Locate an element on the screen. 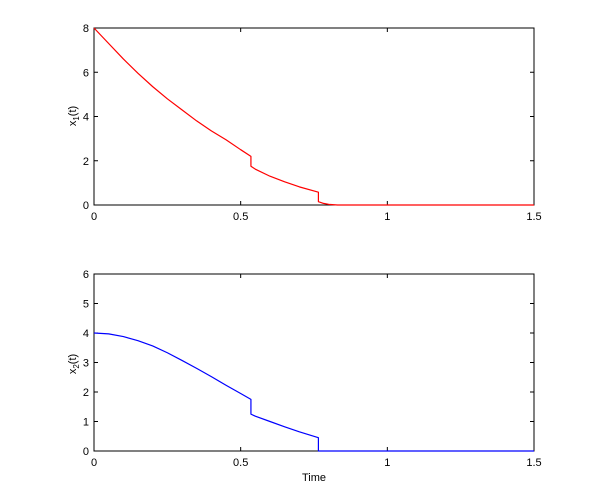 This screenshot has height=501, width=614. y-tick-label-x2-4: 4 is located at coordinates (86, 334).